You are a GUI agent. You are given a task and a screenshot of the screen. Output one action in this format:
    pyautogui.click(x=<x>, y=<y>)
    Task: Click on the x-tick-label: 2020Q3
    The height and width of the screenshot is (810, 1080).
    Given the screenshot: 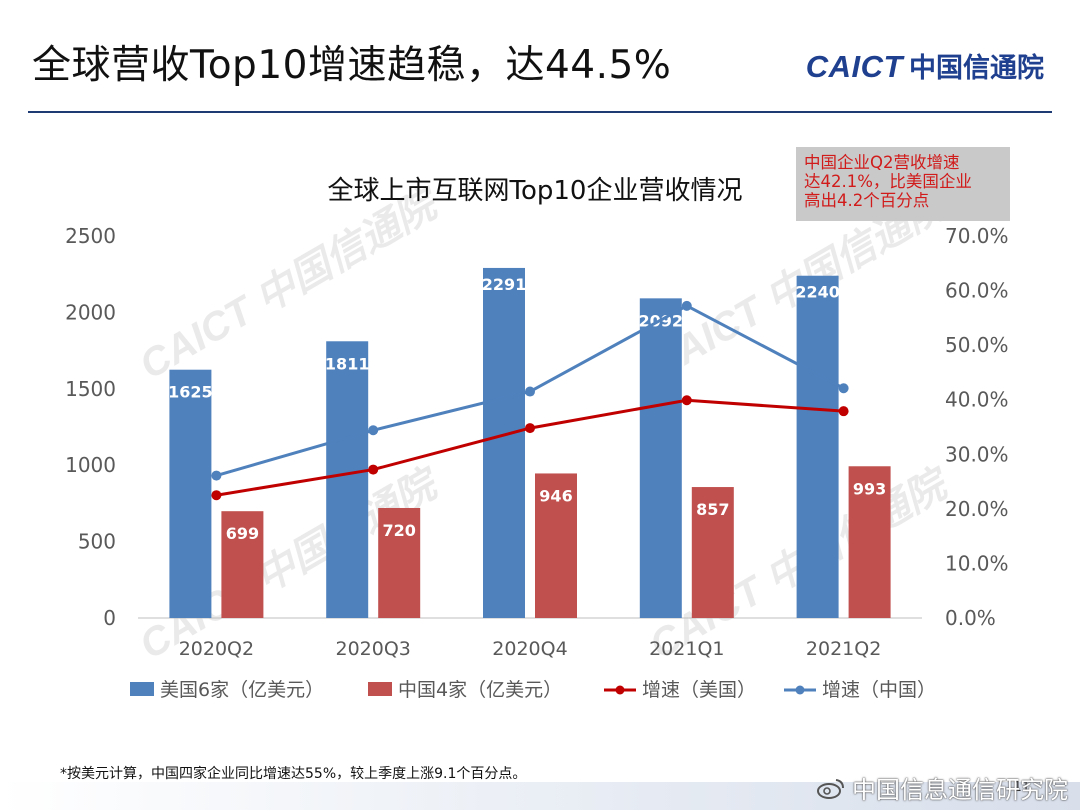 What is the action you would take?
    pyautogui.click(x=372, y=649)
    